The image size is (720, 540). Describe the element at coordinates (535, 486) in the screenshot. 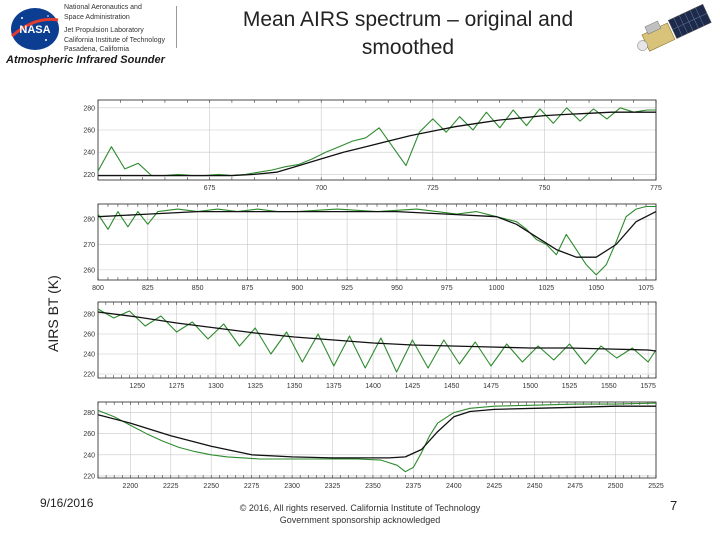

I see `x-tick-label: 2450` at that location.